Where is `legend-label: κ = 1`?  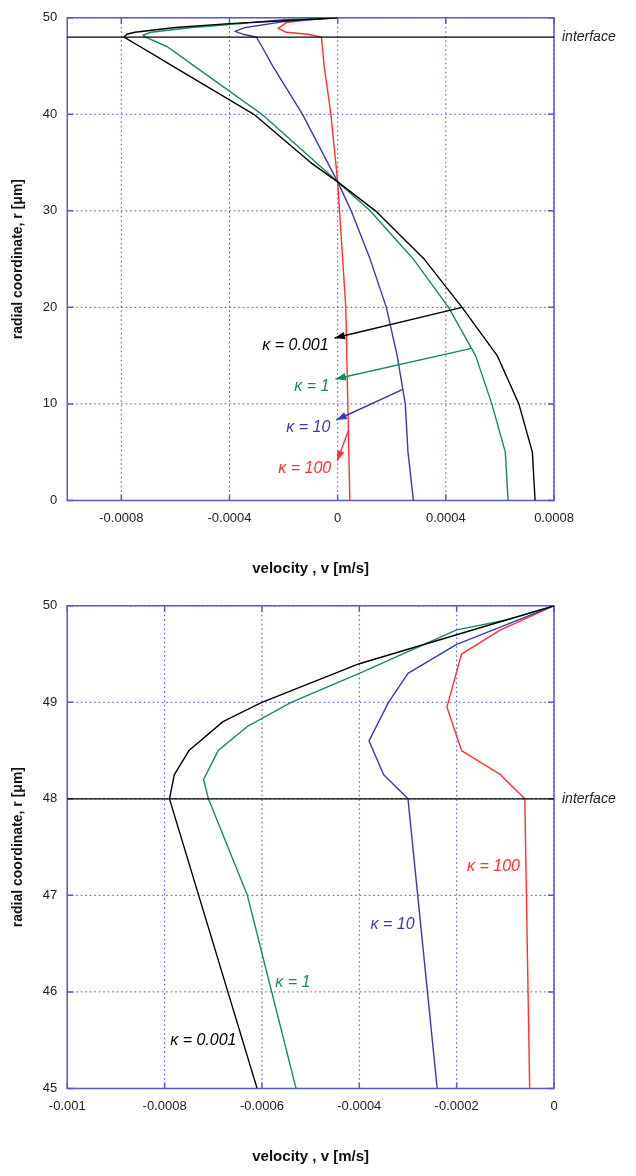
legend-label: κ = 1 is located at coordinates (312, 386).